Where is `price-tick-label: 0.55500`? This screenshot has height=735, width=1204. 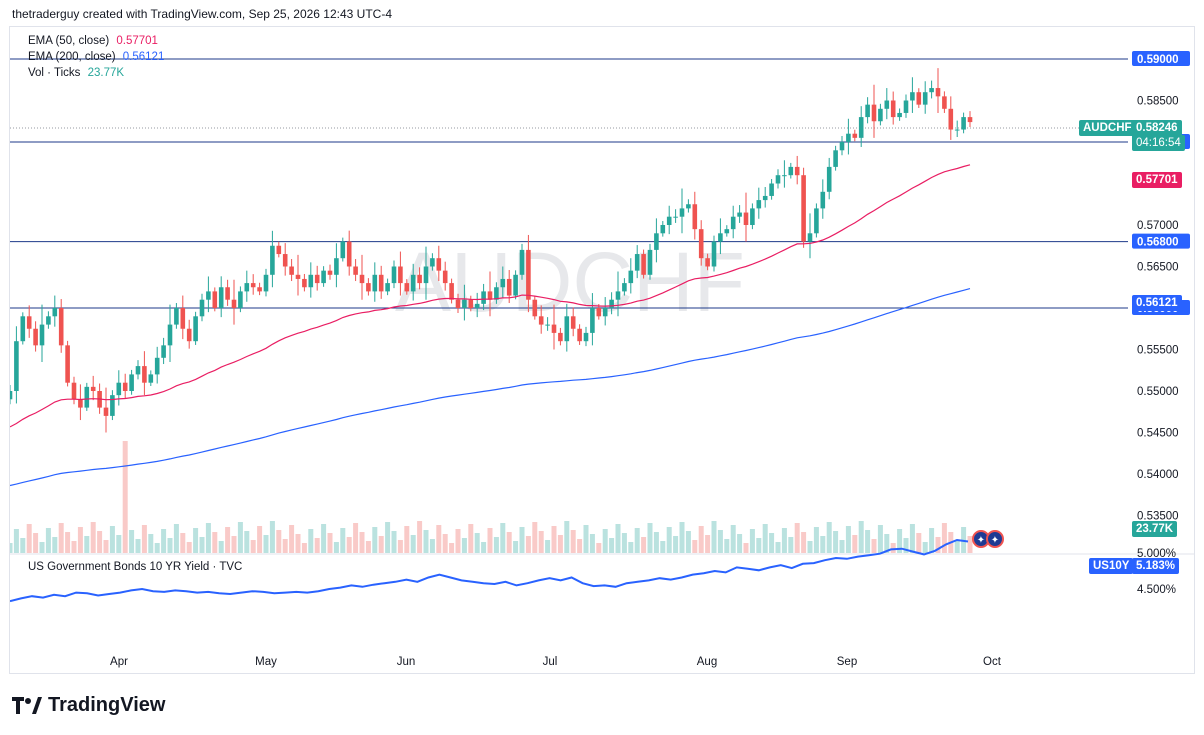
price-tick-label: 0.55500 is located at coordinates (1158, 351).